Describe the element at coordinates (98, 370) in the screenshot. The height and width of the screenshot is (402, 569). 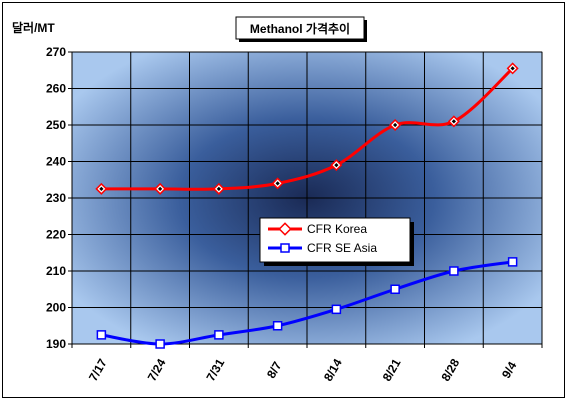
I see `x-tick-label: 7/17` at that location.